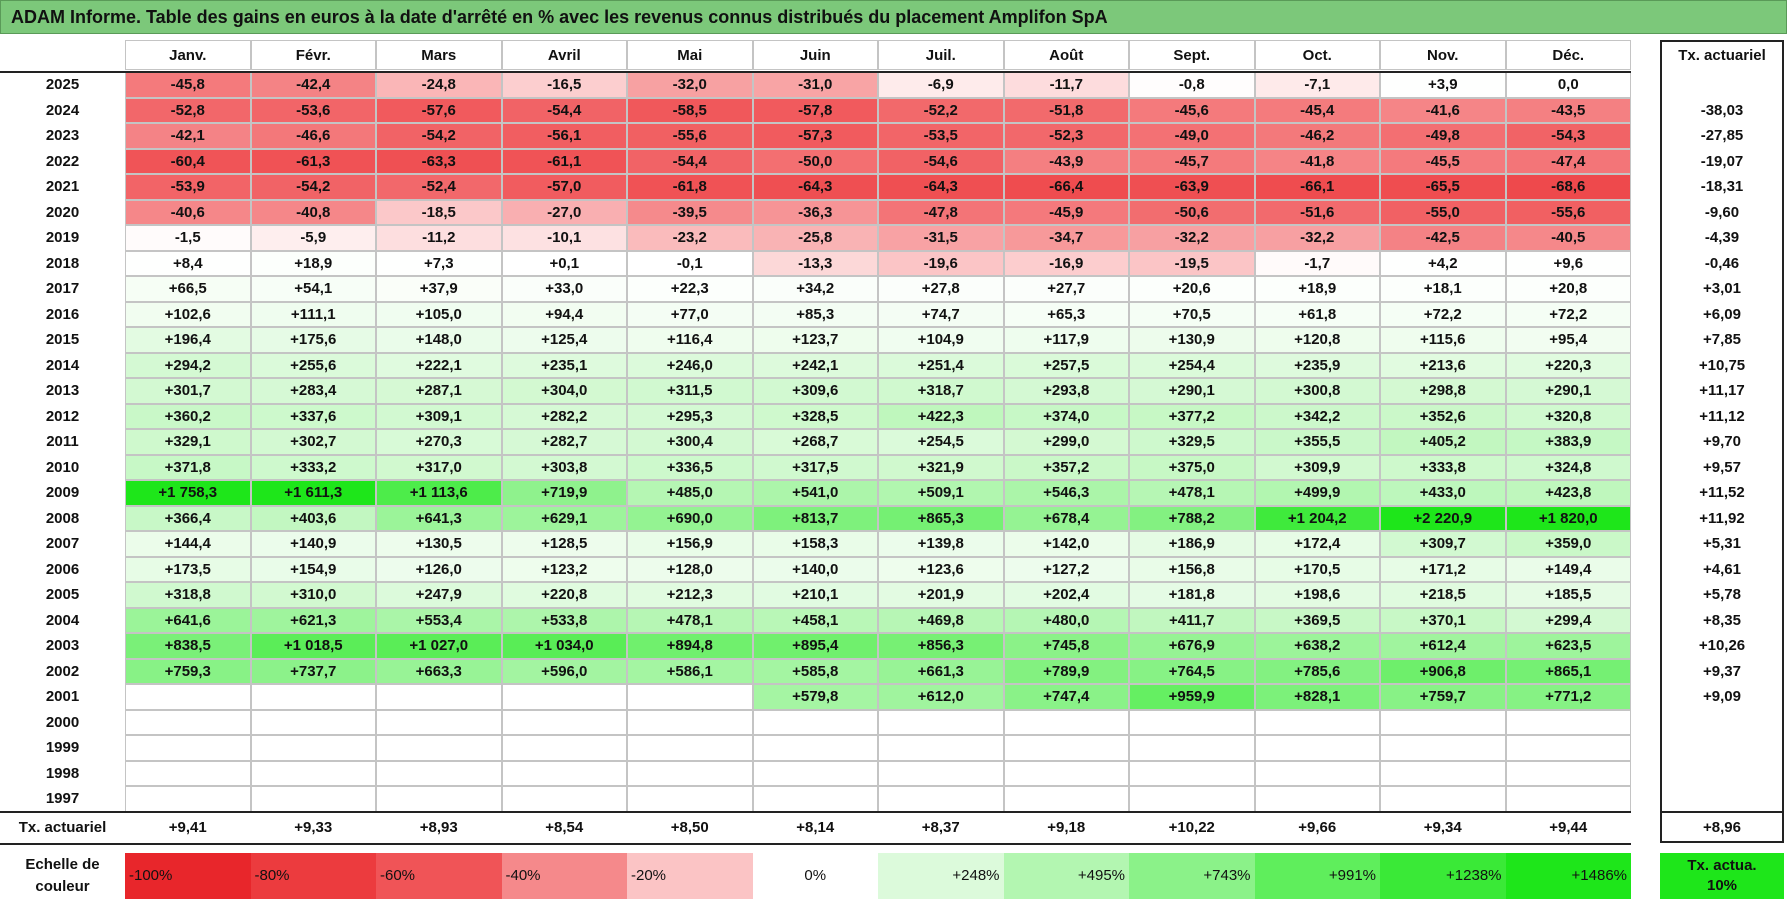 The width and height of the screenshot is (1787, 912). Describe the element at coordinates (815, 518) in the screenshot. I see `value-cell: +813,7` at that location.